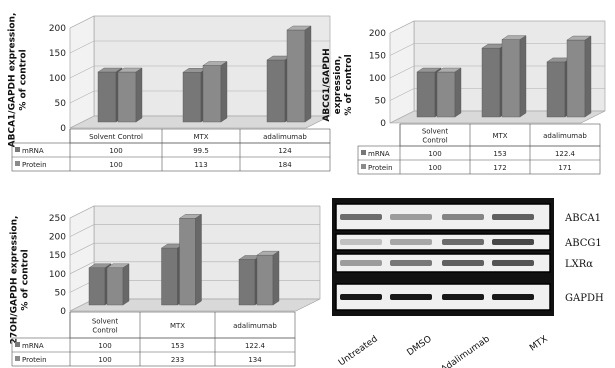 The width and height of the screenshot is (615, 368). I want to click on category-label: Control, so click(104, 331).